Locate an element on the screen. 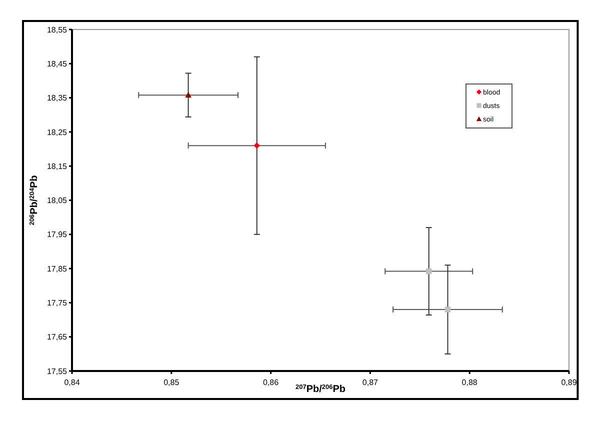  x-tick-label: 0,86 is located at coordinates (271, 382).